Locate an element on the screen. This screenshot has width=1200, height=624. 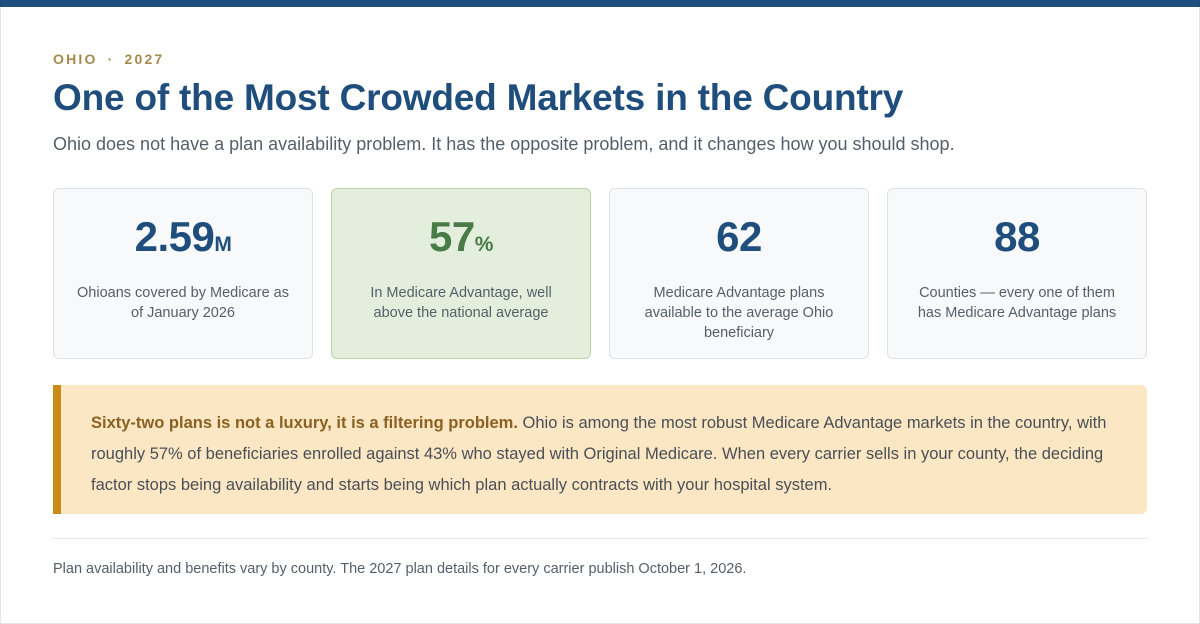
stat-value: 88 is located at coordinates (1017, 241).